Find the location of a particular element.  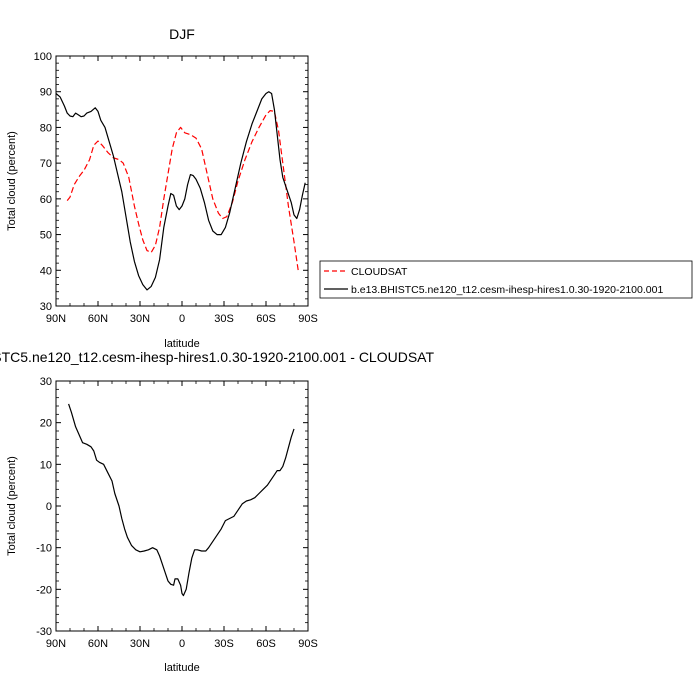

series-line-cloudsat is located at coordinates (182, 190).